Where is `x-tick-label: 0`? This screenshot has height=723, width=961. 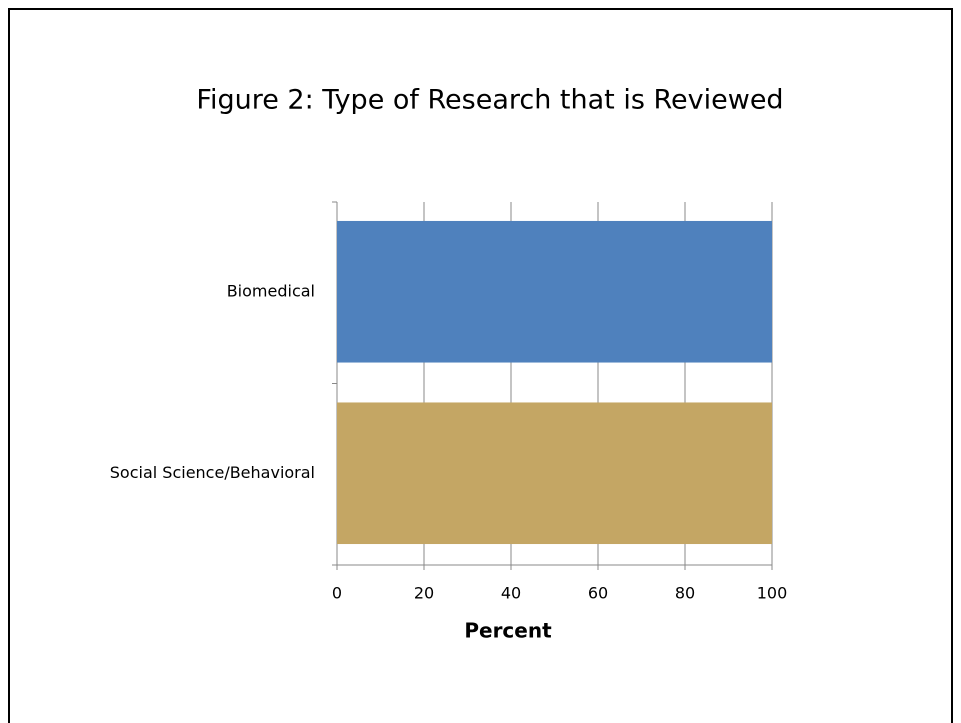
x-tick-label: 0 is located at coordinates (337, 593).